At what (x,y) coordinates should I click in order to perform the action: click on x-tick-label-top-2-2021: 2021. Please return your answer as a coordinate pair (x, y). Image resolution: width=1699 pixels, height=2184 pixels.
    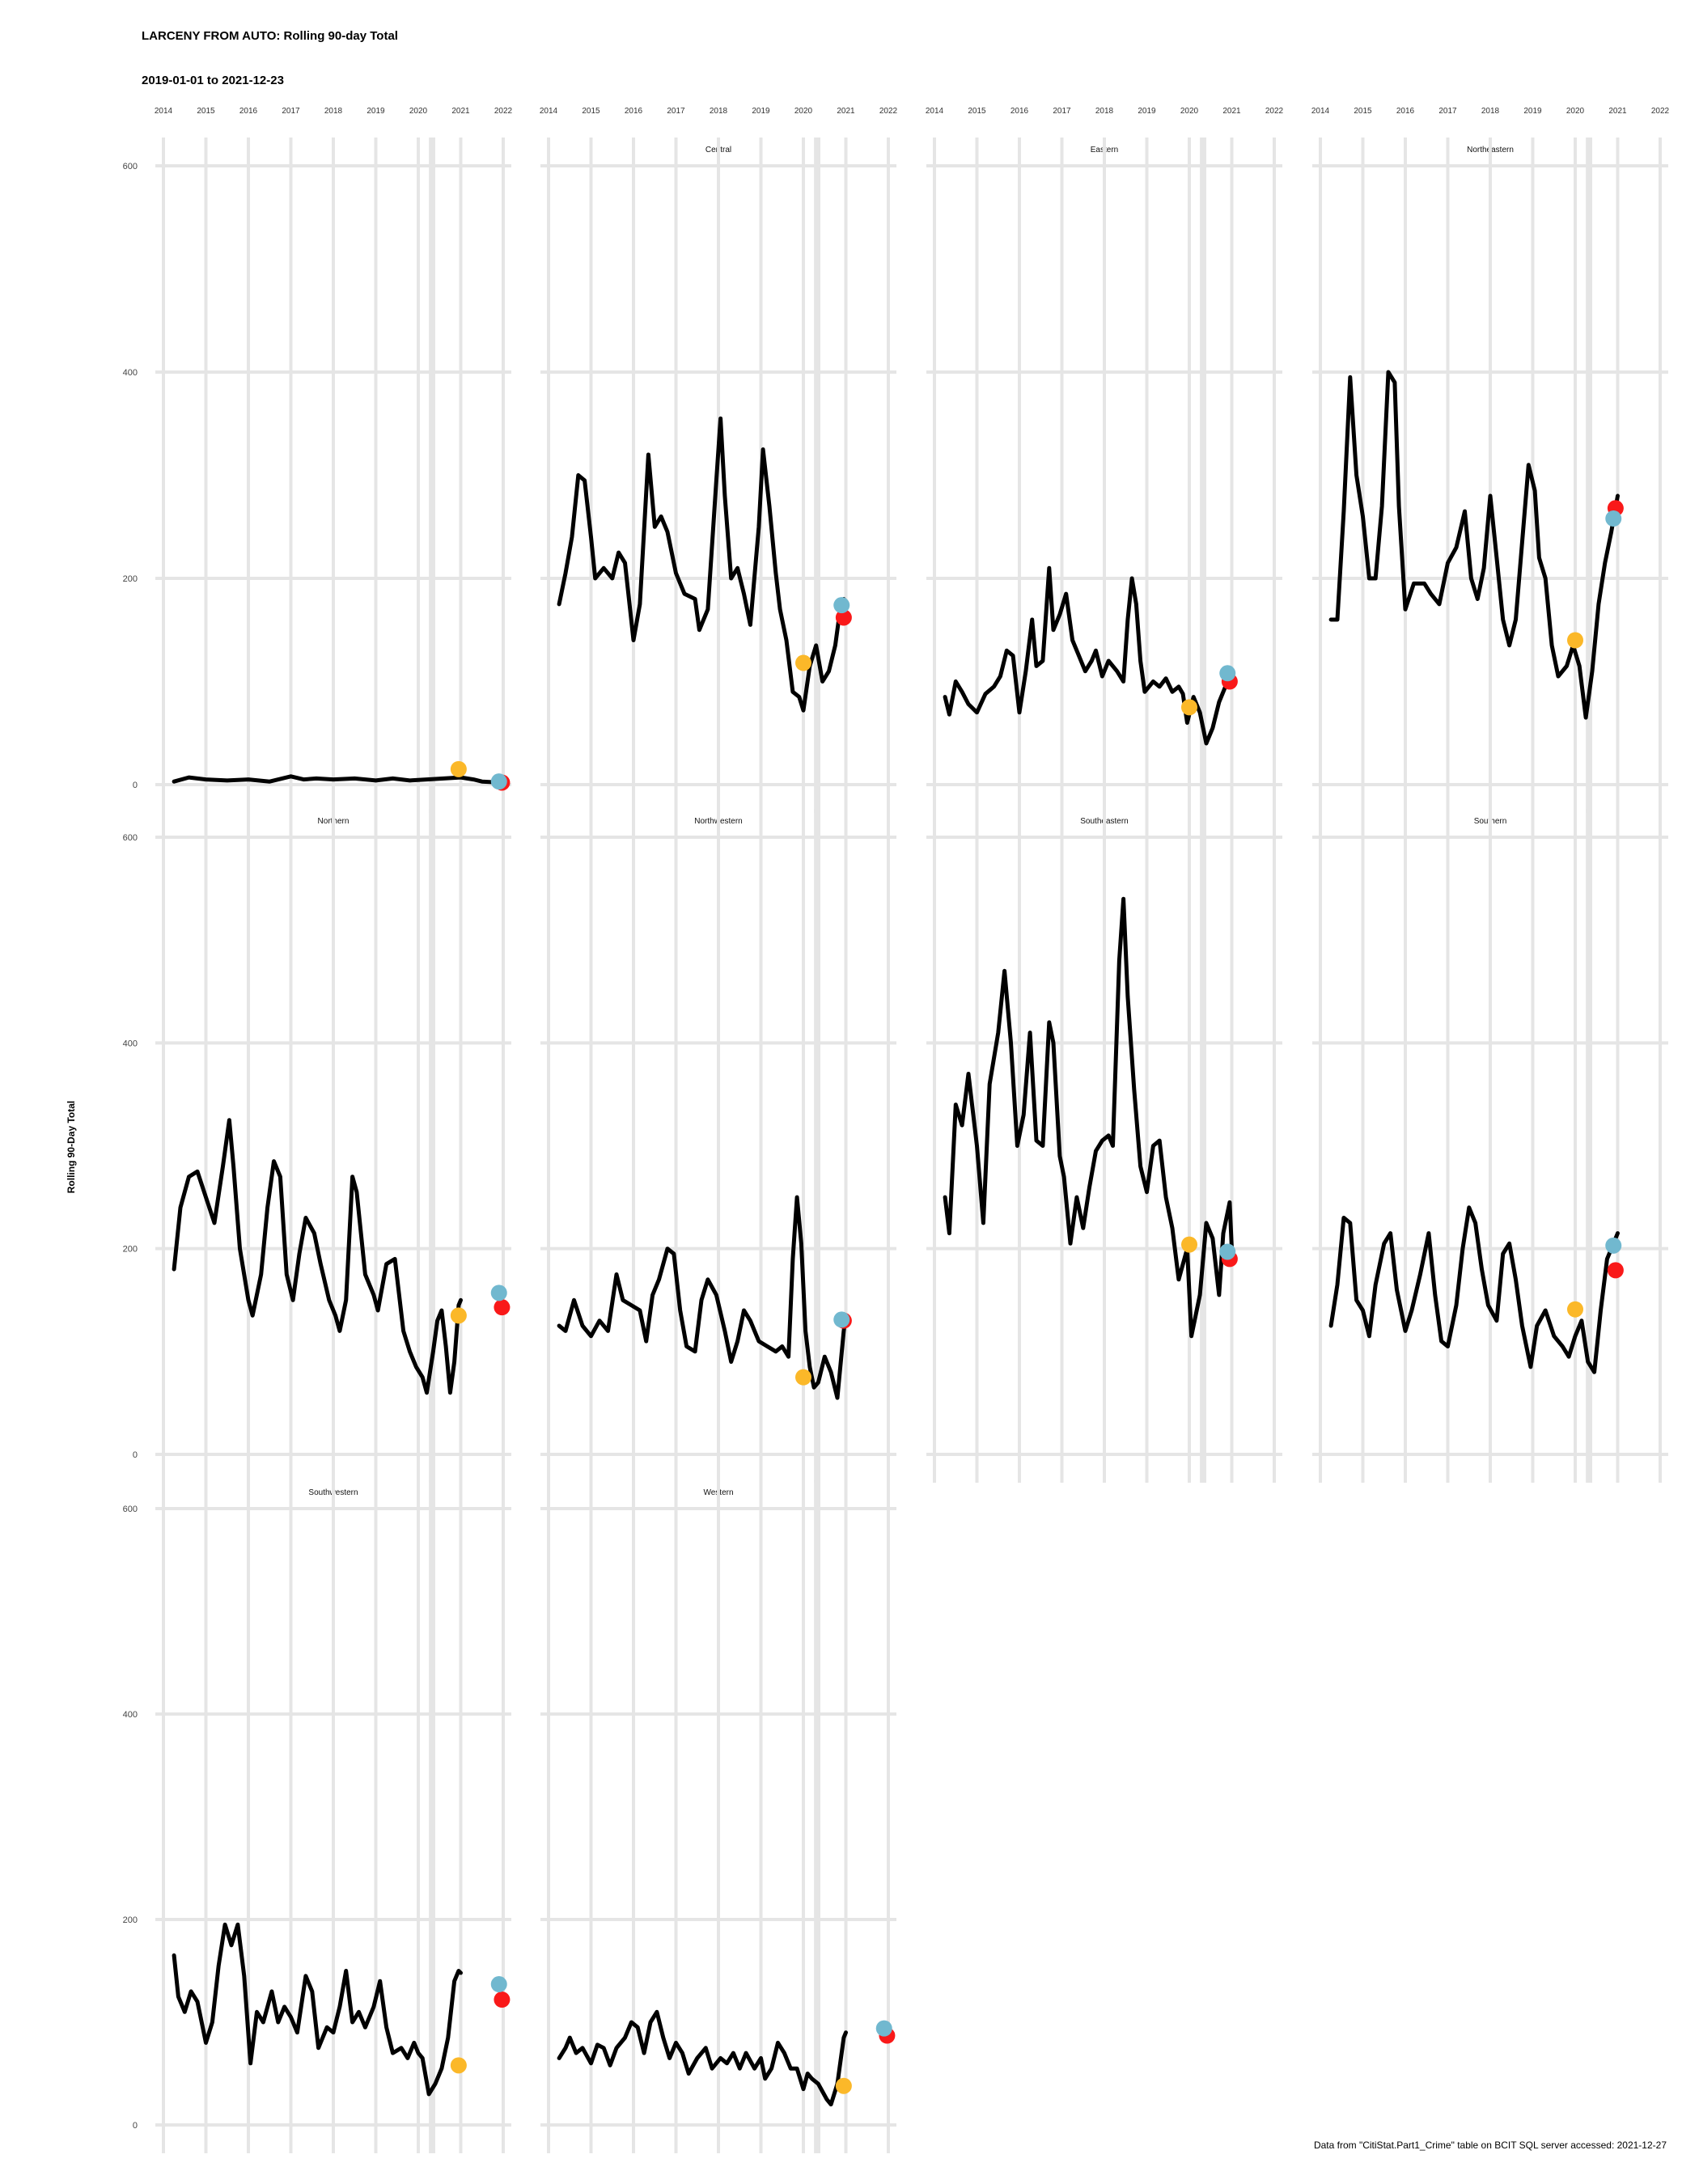
    Looking at the image, I should click on (1231, 111).